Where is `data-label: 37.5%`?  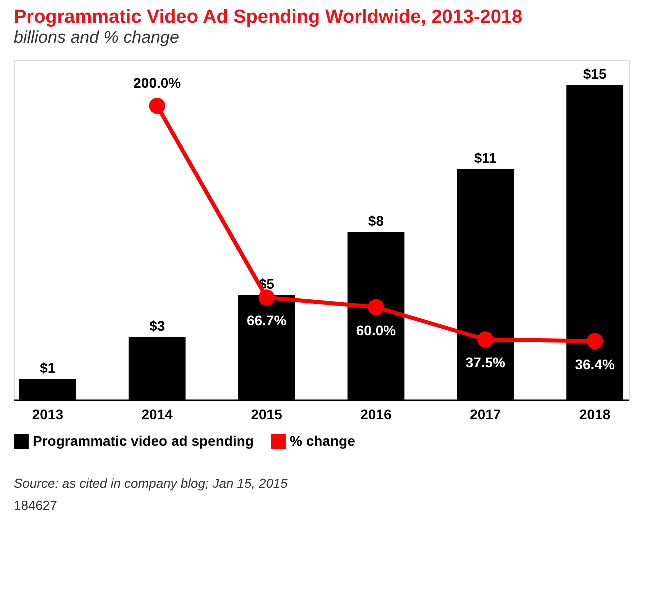 data-label: 37.5% is located at coordinates (486, 362).